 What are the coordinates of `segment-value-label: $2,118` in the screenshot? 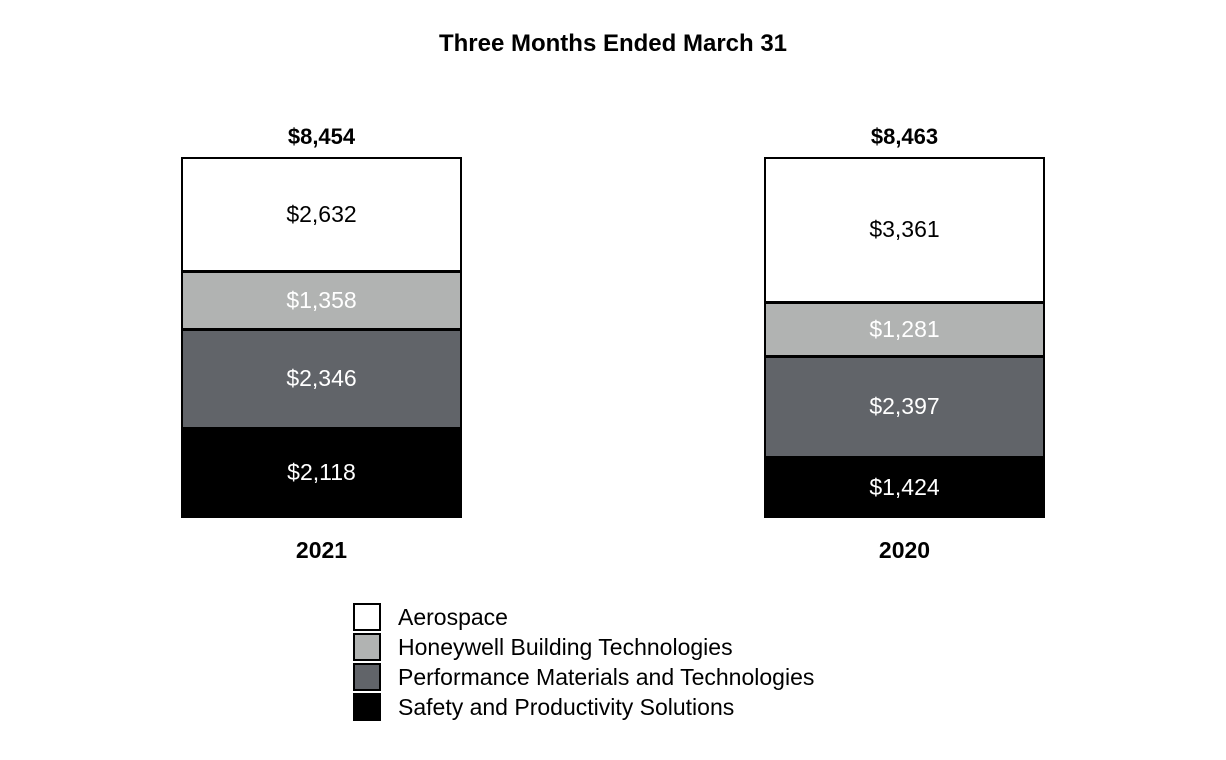 It's located at (321, 472).